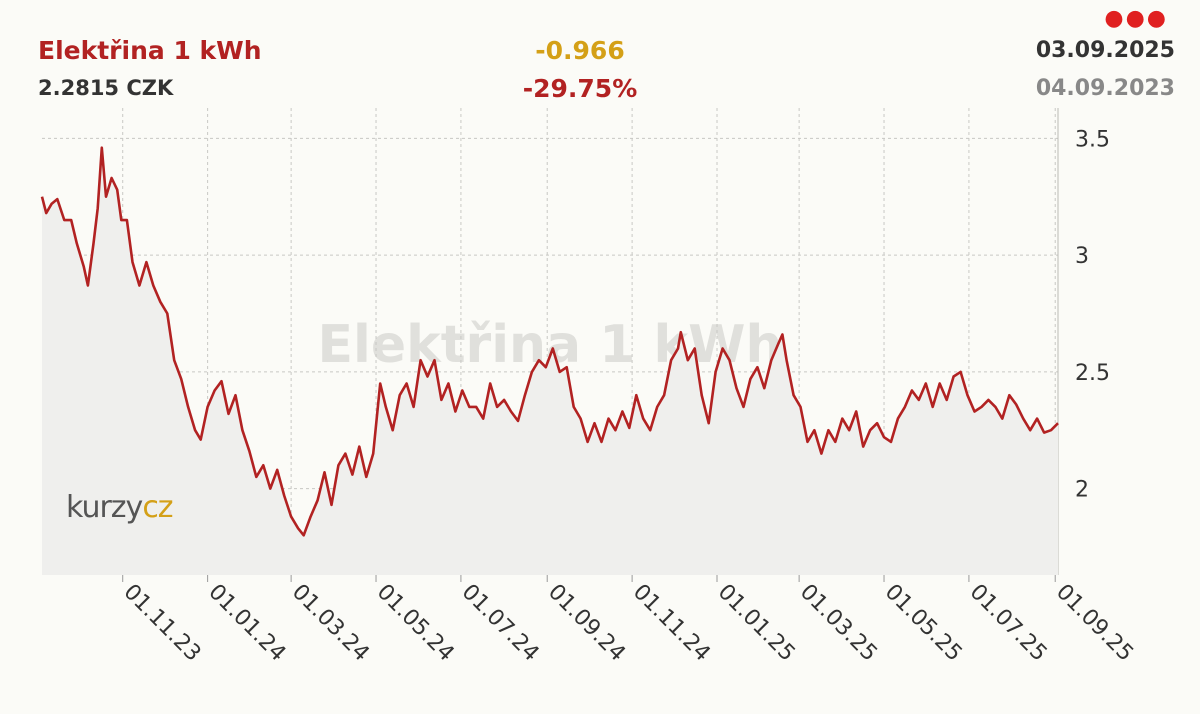 Image resolution: width=1200 pixels, height=714 pixels. Describe the element at coordinates (1092, 314) in the screenshot. I see `y-axis: 2 2.5 3 3.5` at that location.